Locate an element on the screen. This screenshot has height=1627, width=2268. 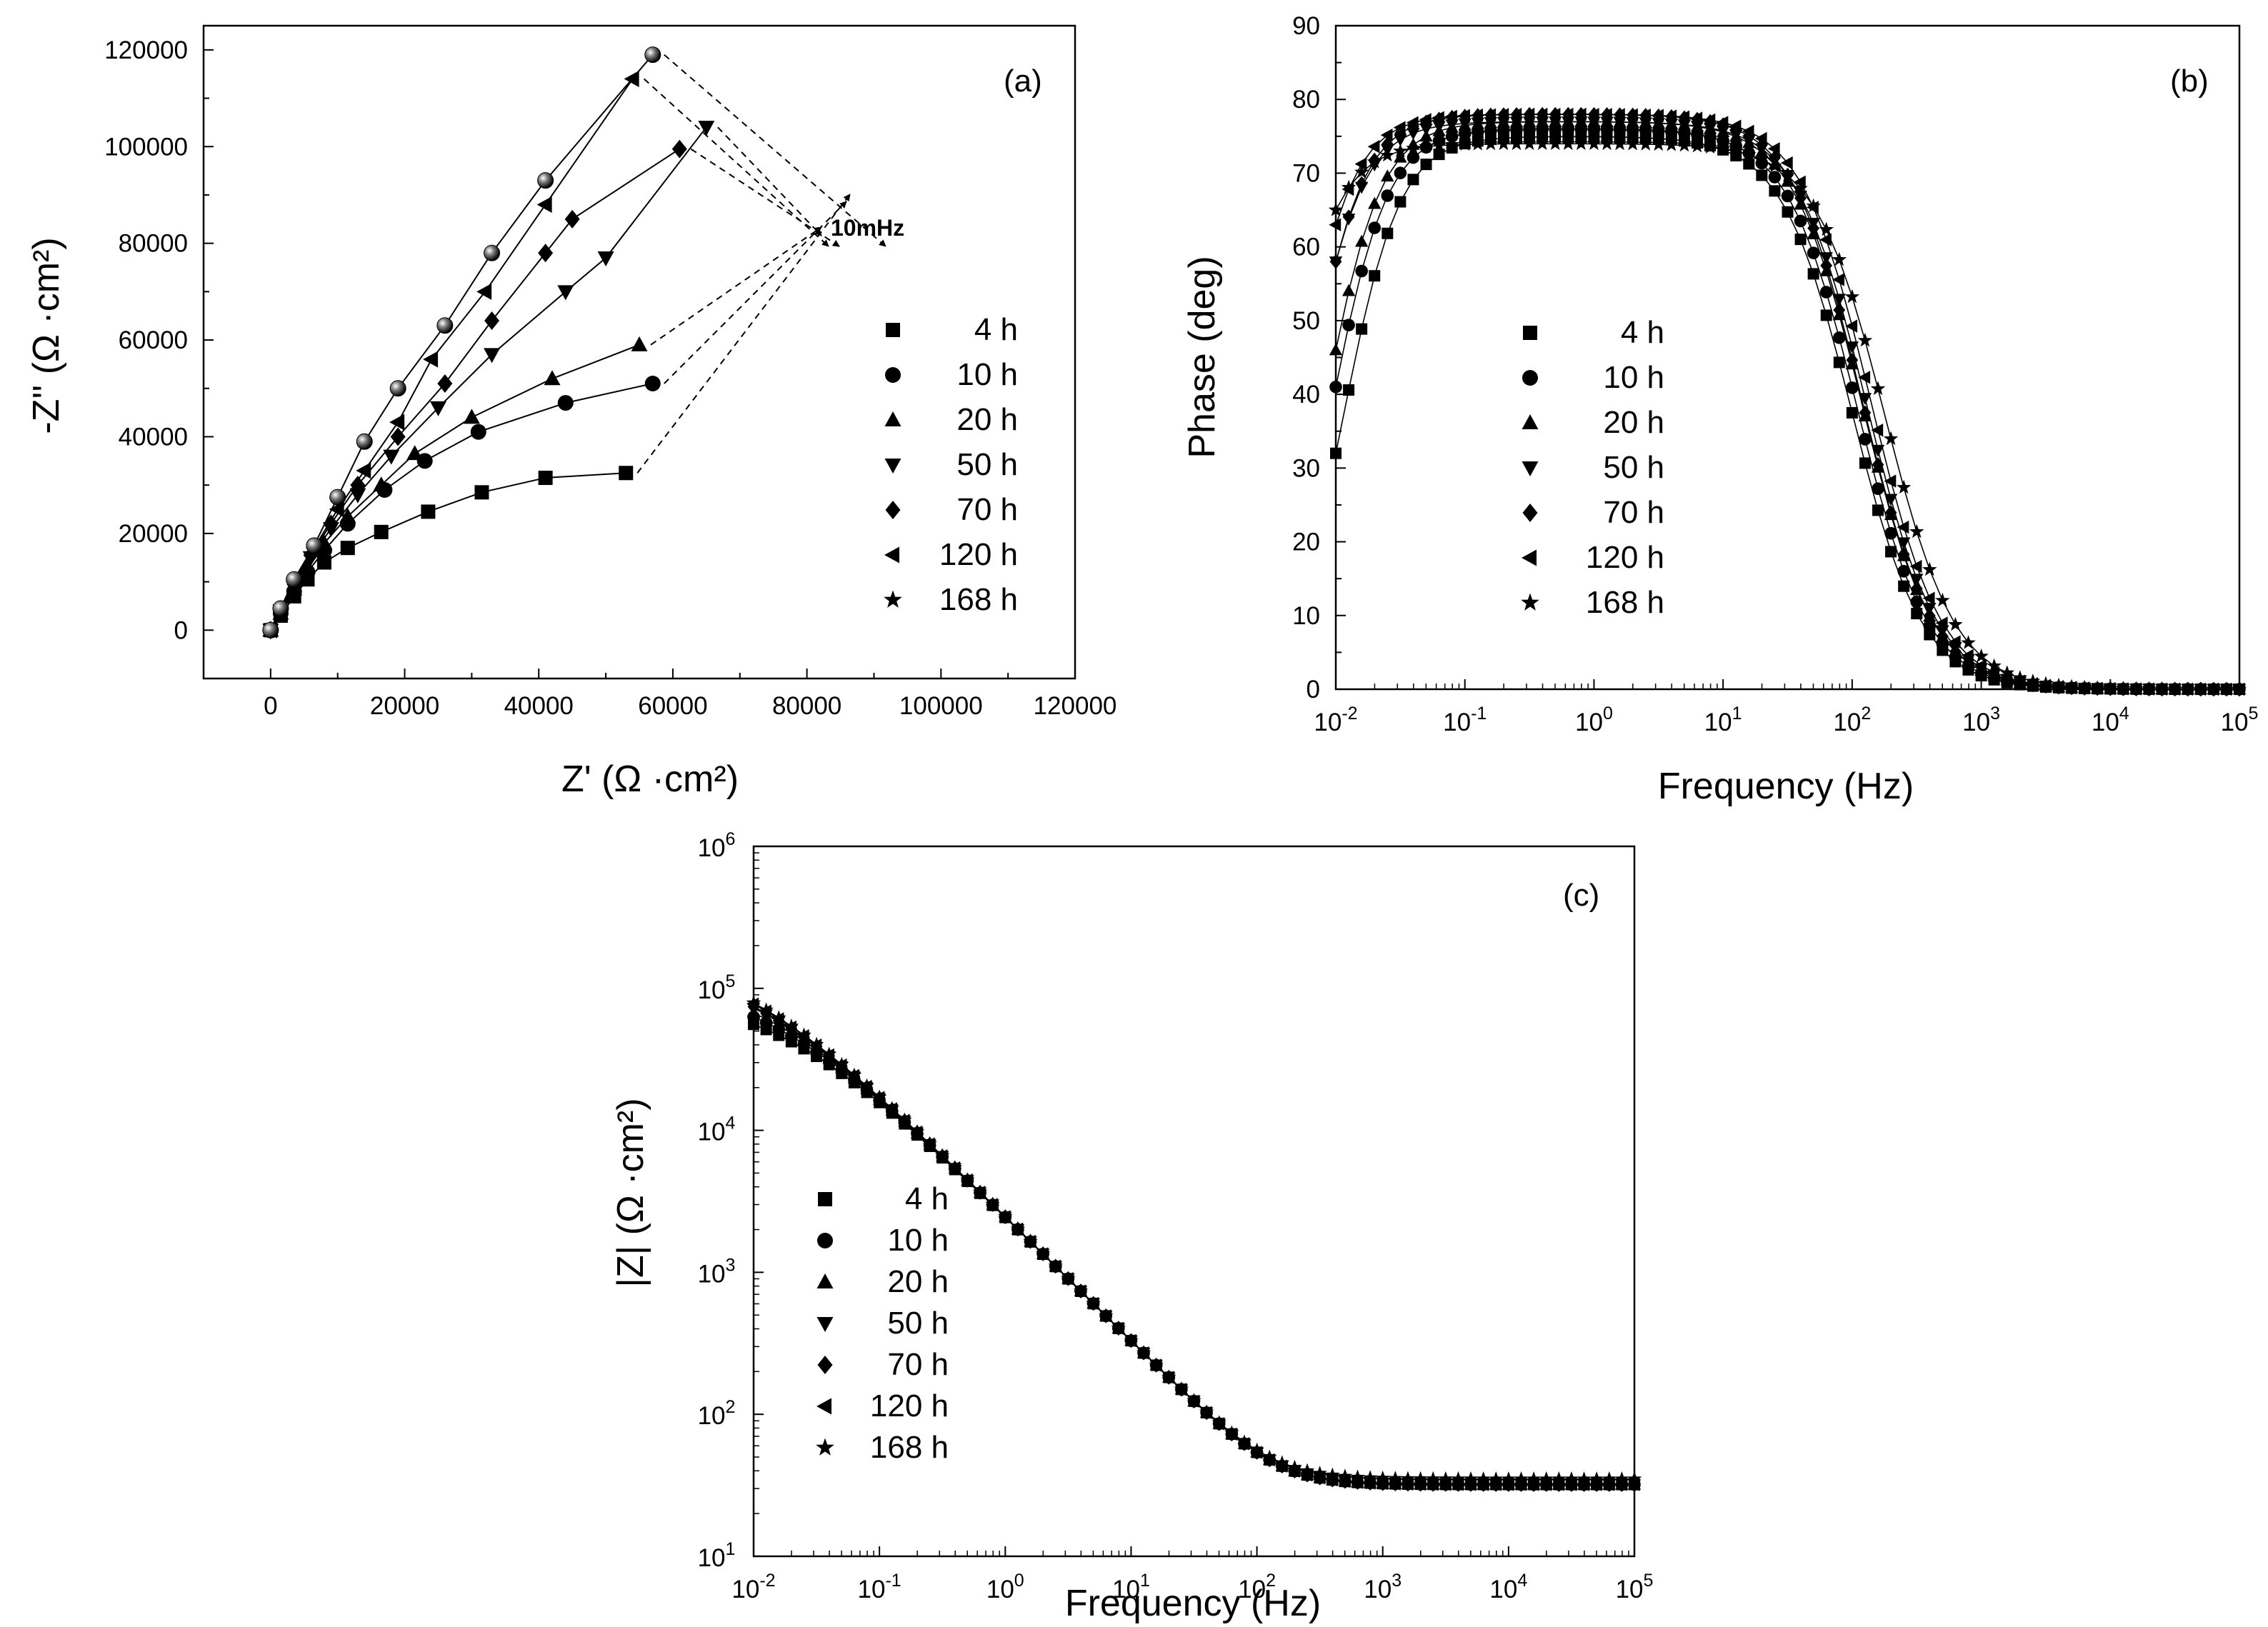
x-tick-label: 20000 is located at coordinates (404, 706).